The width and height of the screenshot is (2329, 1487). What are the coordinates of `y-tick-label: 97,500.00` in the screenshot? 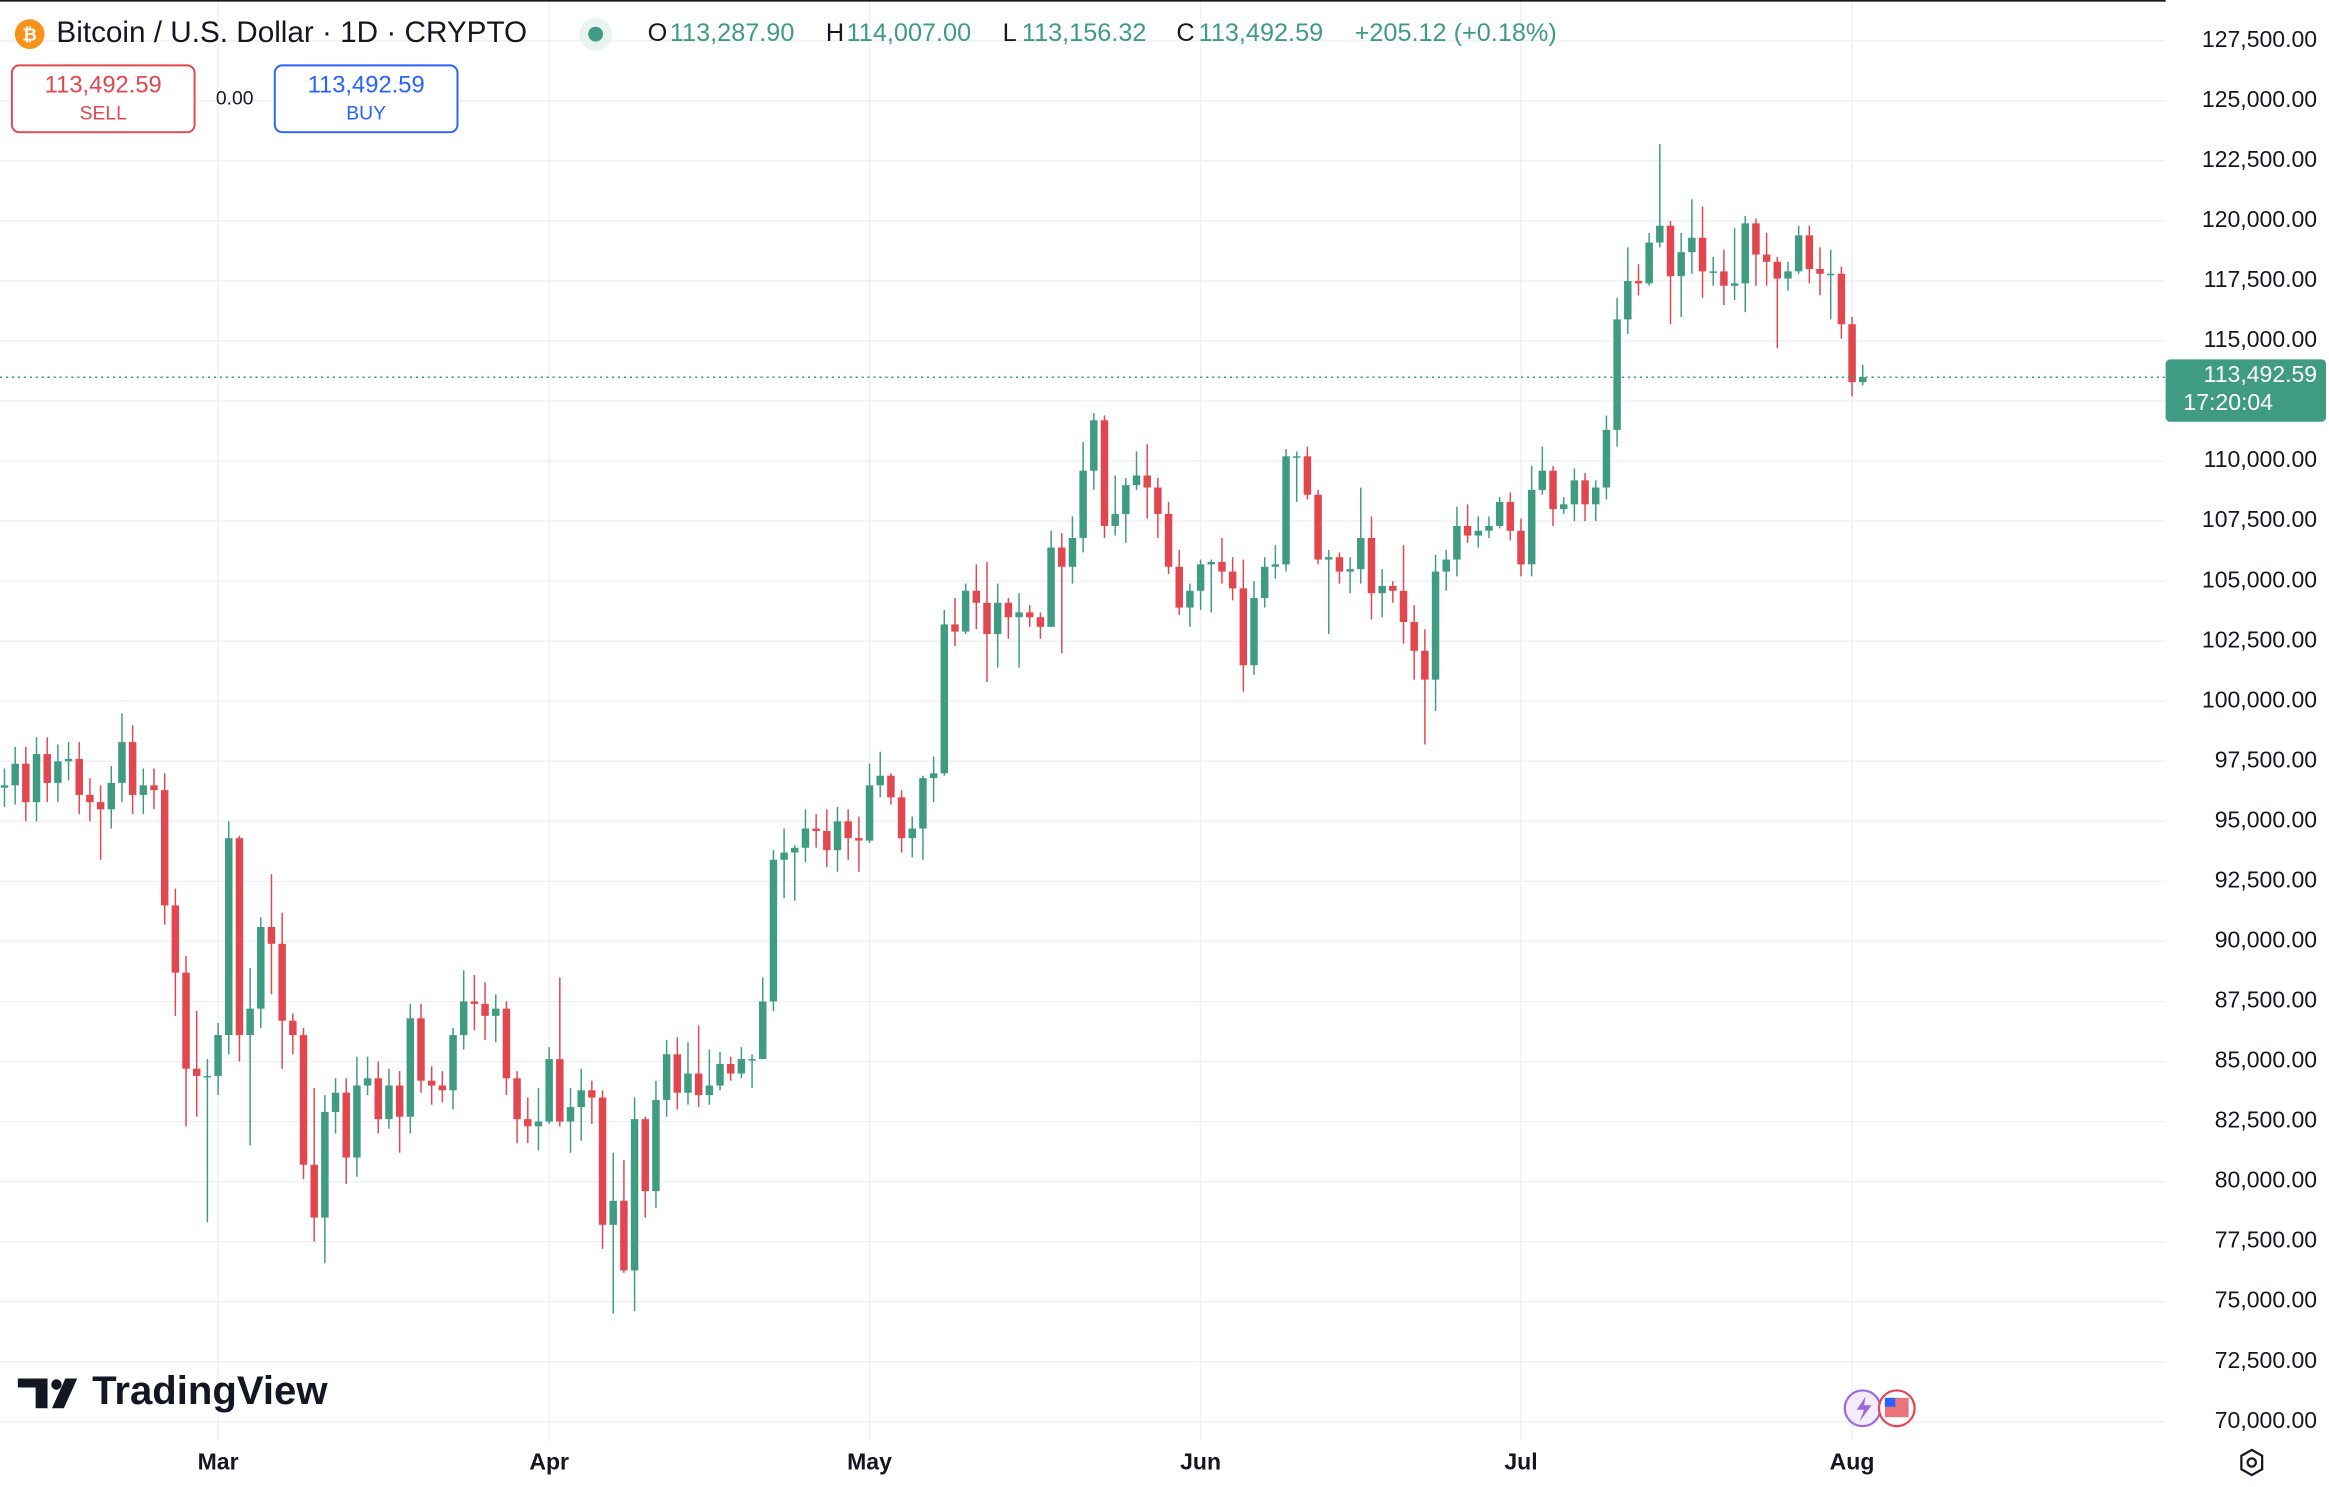 It's located at (2266, 759).